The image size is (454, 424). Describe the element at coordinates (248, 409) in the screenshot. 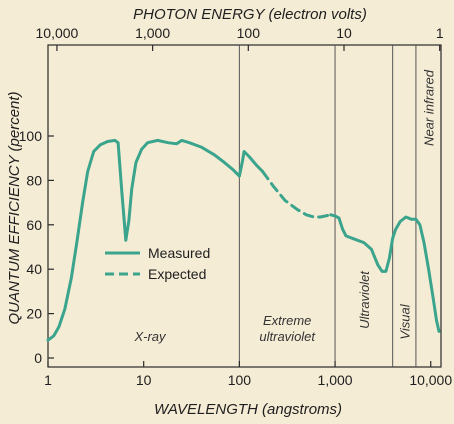

I see `x-axis-title: WAVELENGTH (angstroms)` at that location.